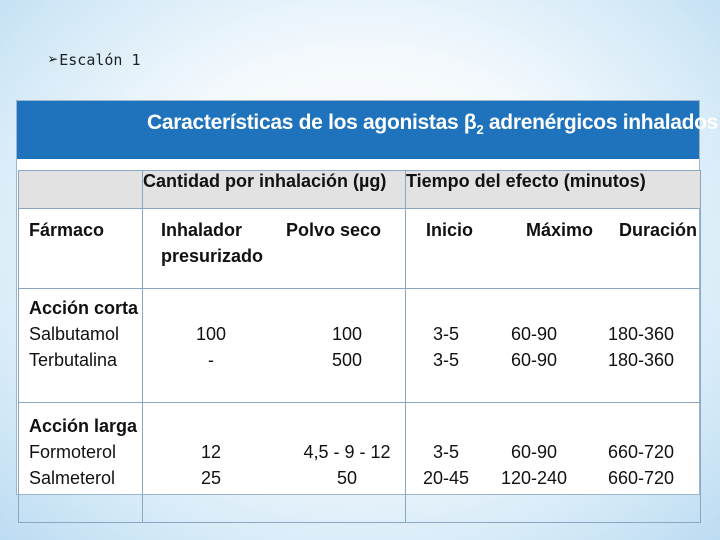 This screenshot has height=540, width=720. I want to click on powder-value: 50, so click(347, 478).